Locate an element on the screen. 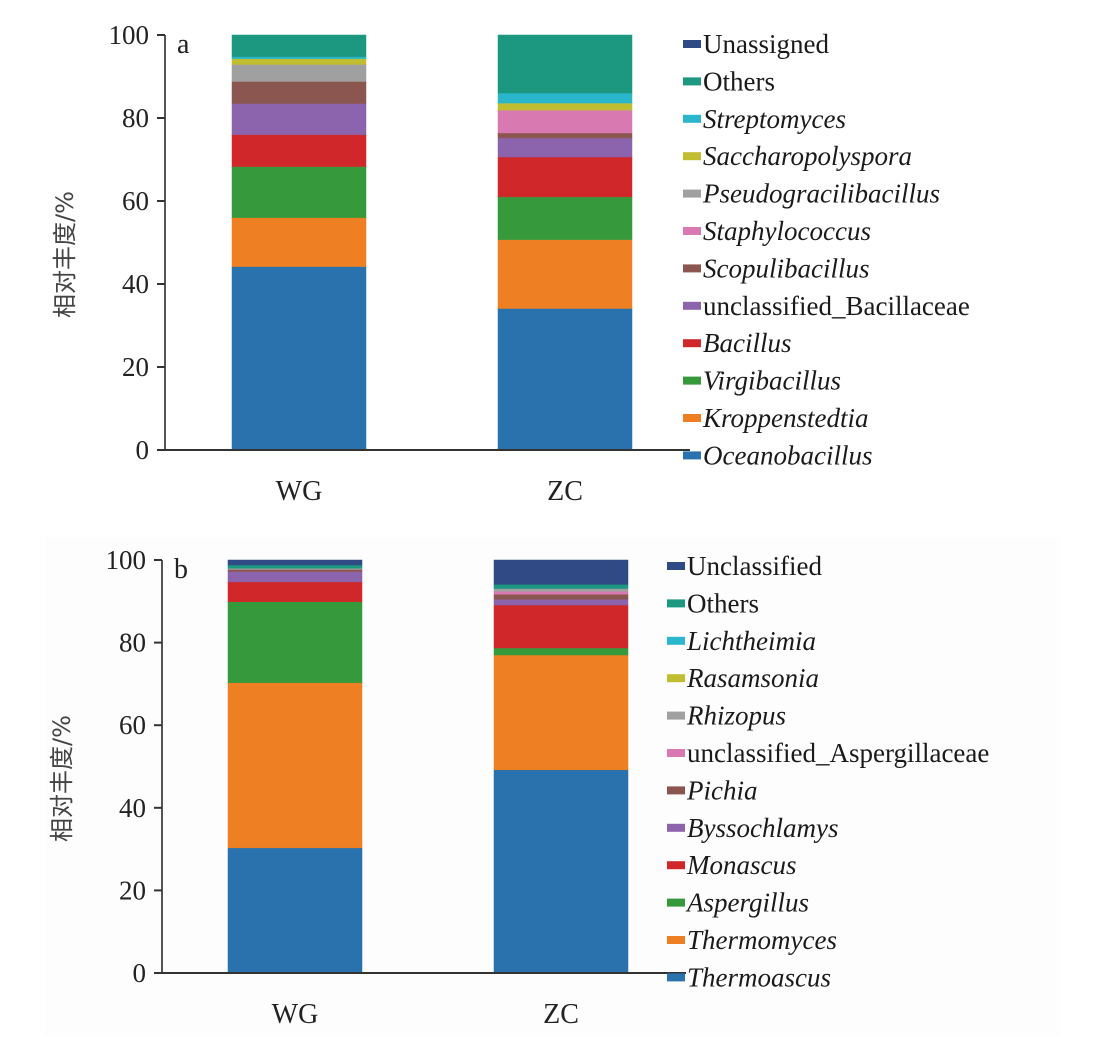 The height and width of the screenshot is (1040, 1104). bar-segment-staphylococcus-zc is located at coordinates (565, 121).